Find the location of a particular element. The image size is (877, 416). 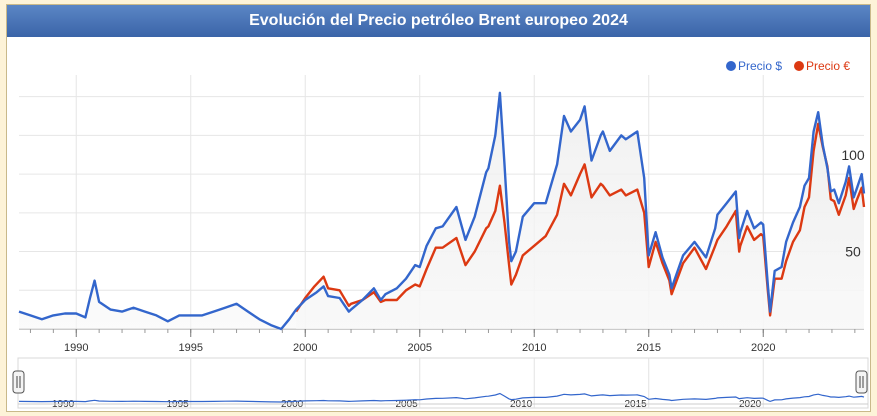

legend-marker-usd is located at coordinates (731, 66).